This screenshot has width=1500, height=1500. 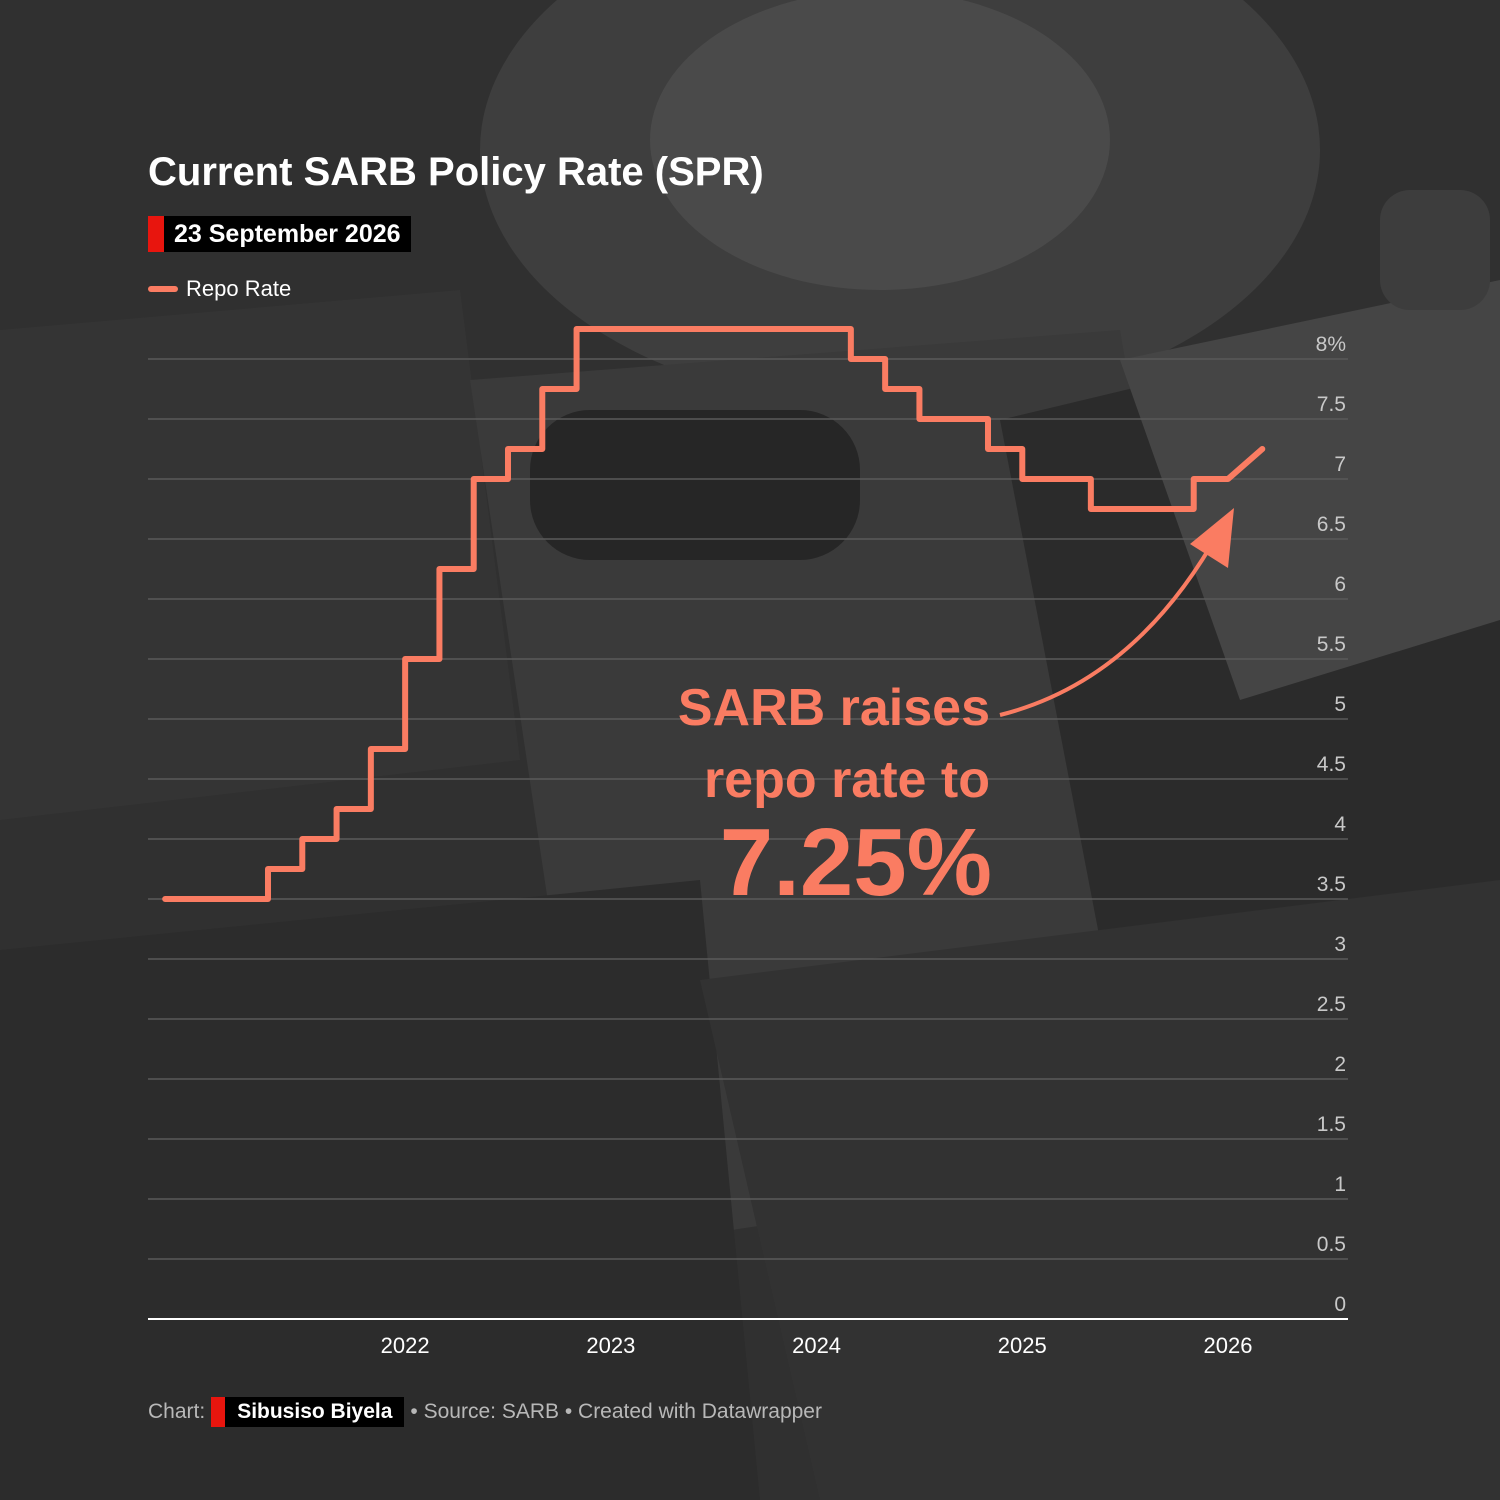 I want to click on x-tick-label: 2026, so click(x=1228, y=1345).